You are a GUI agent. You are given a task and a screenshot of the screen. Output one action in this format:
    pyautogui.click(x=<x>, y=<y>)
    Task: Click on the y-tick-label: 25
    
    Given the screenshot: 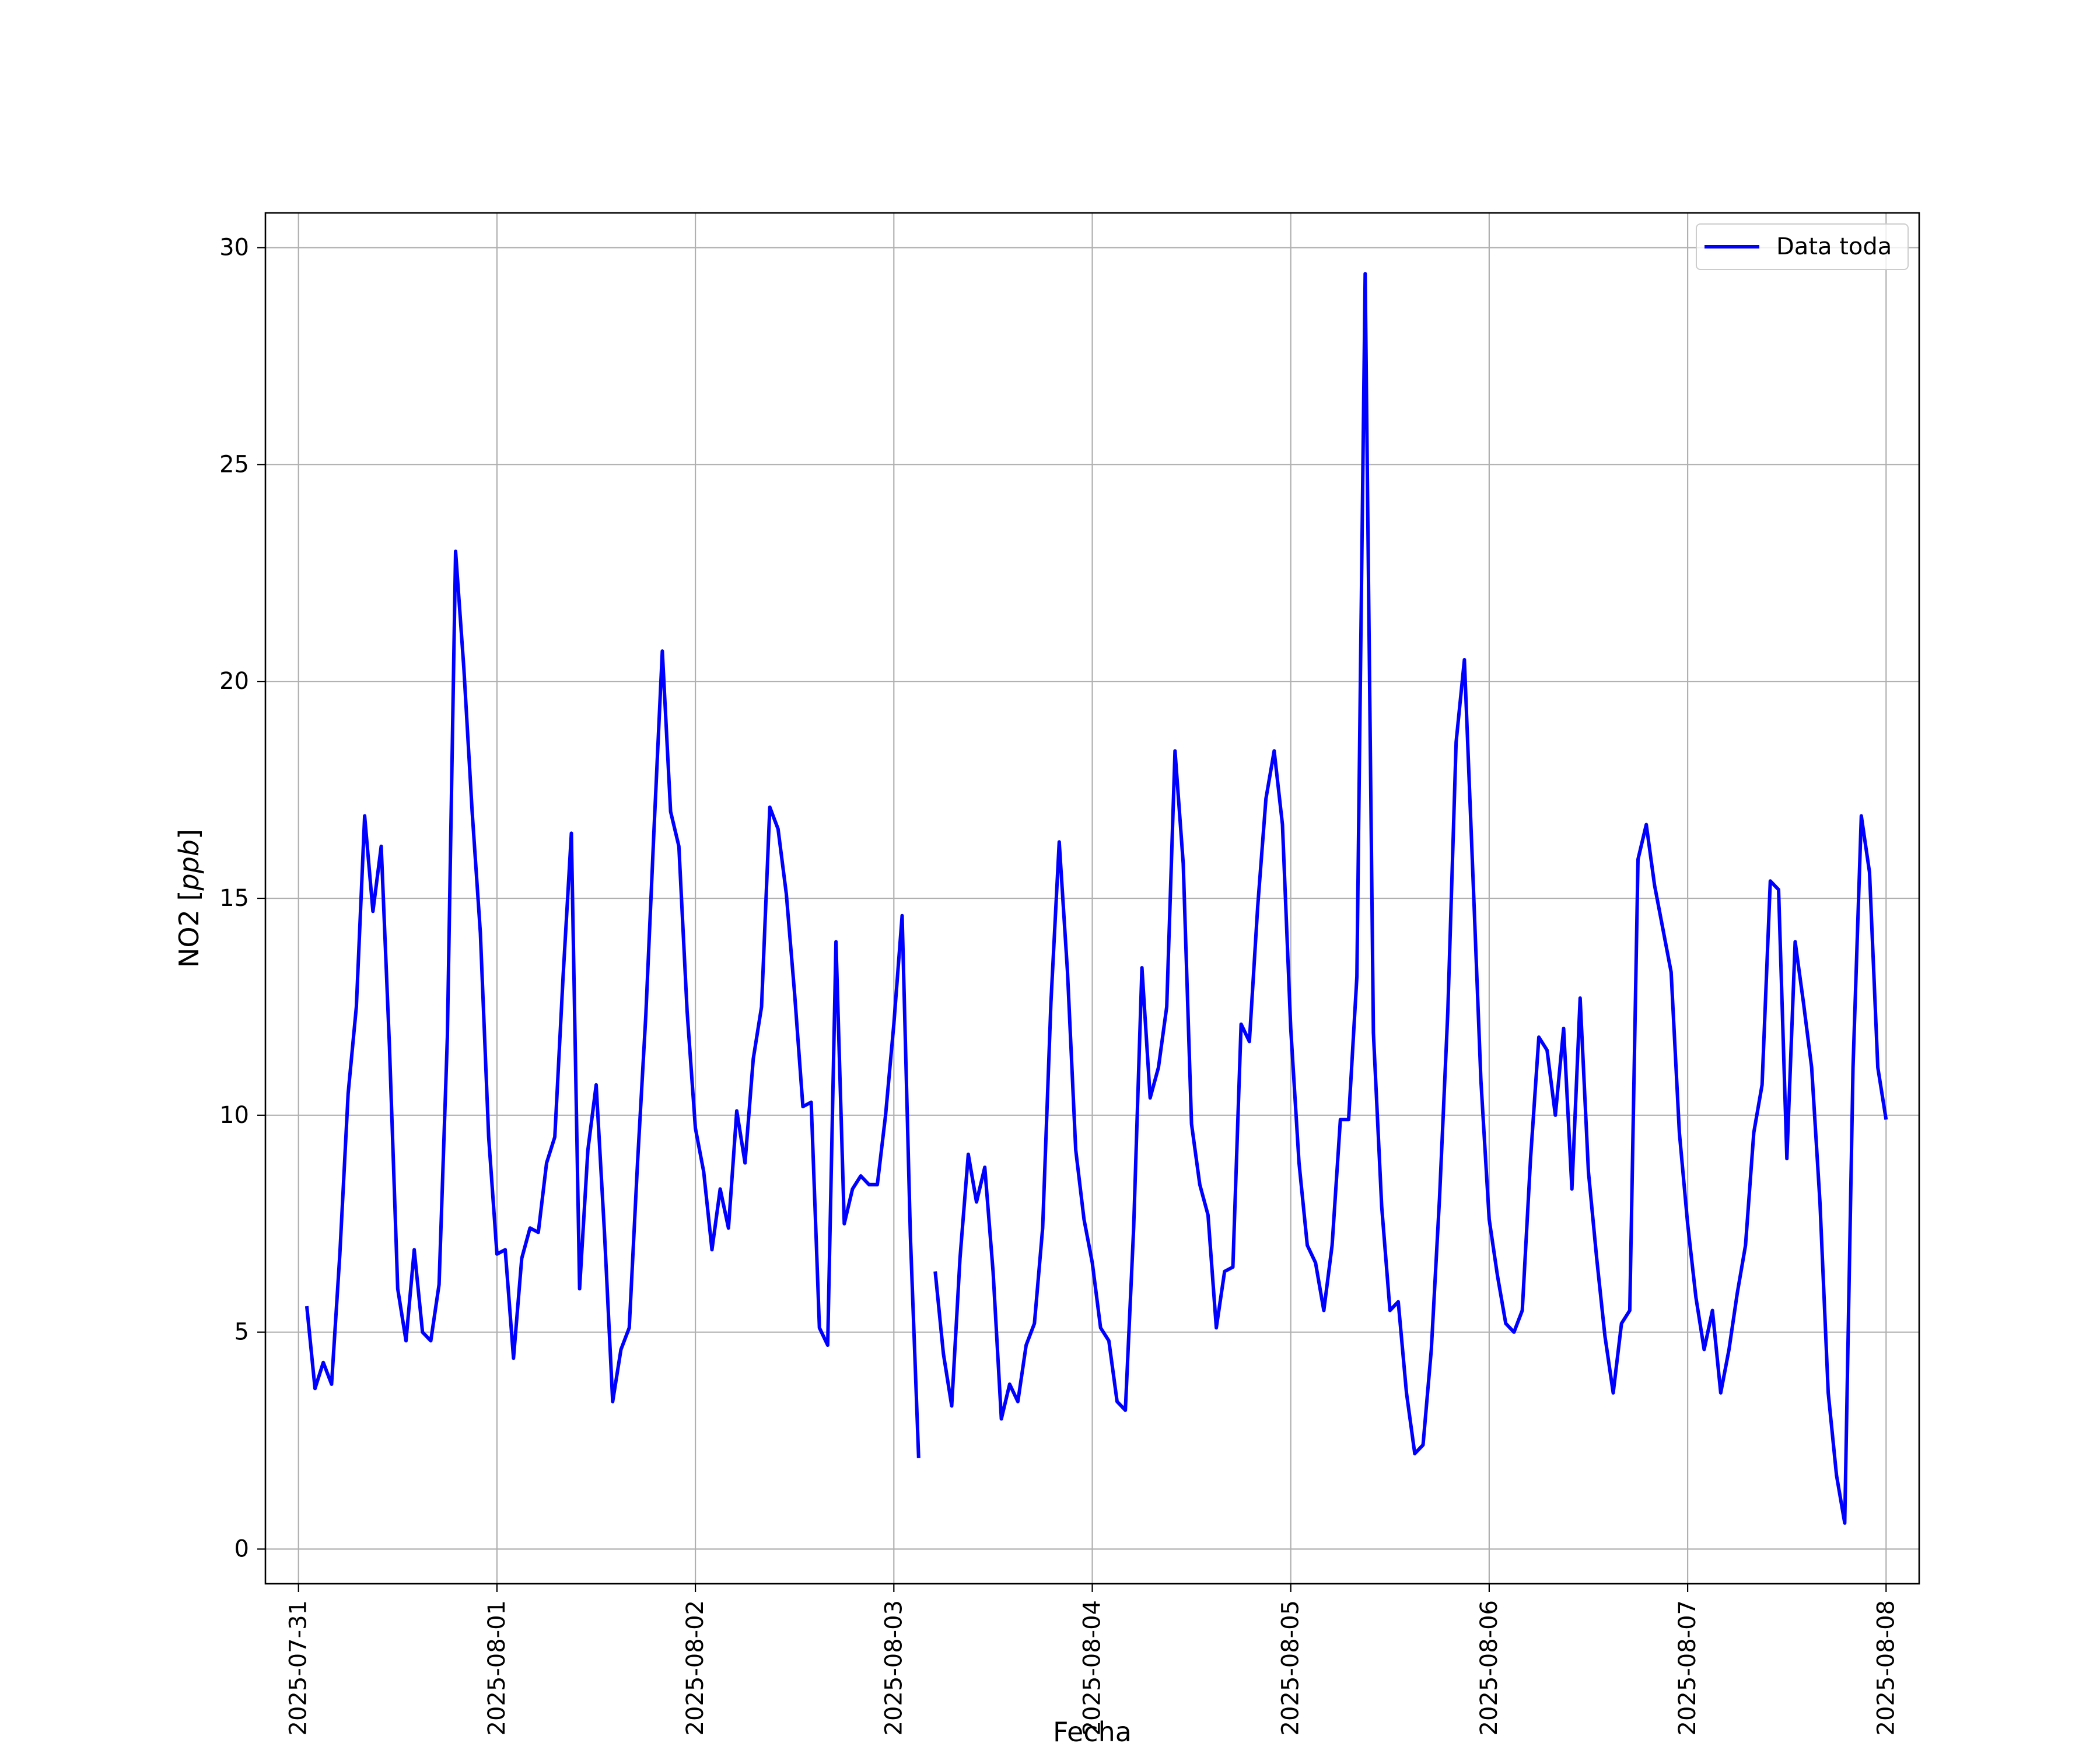 What is the action you would take?
    pyautogui.click(x=234, y=464)
    